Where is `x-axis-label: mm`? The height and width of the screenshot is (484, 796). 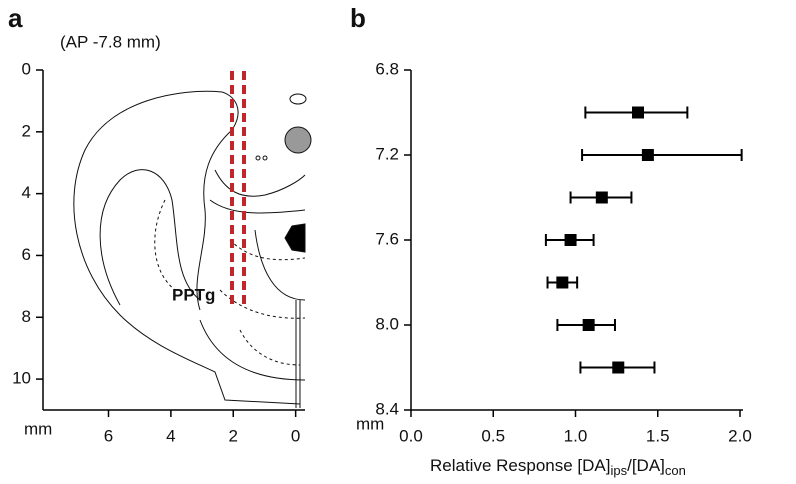
x-axis-label: mm is located at coordinates (38, 428).